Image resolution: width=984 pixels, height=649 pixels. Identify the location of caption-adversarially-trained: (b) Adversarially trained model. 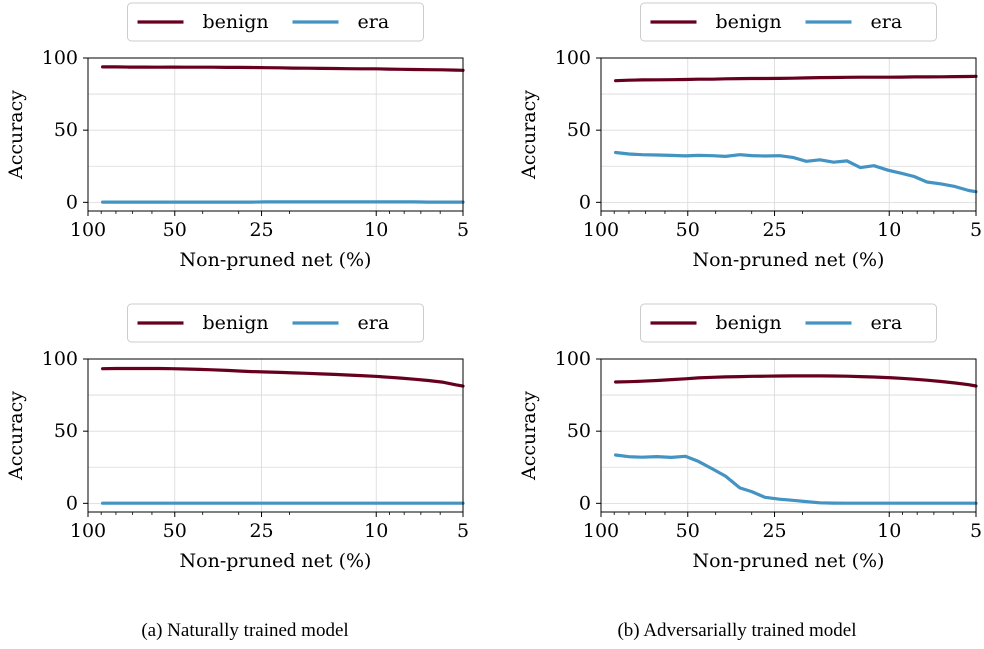
(737, 630).